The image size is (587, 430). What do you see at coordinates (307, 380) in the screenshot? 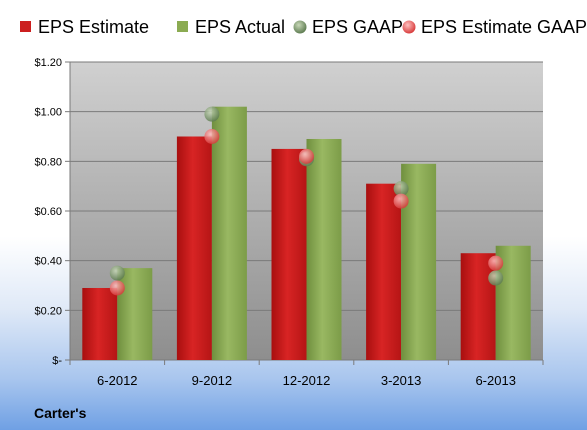
I see `x-tick-label: 12-2012` at bounding box center [307, 380].